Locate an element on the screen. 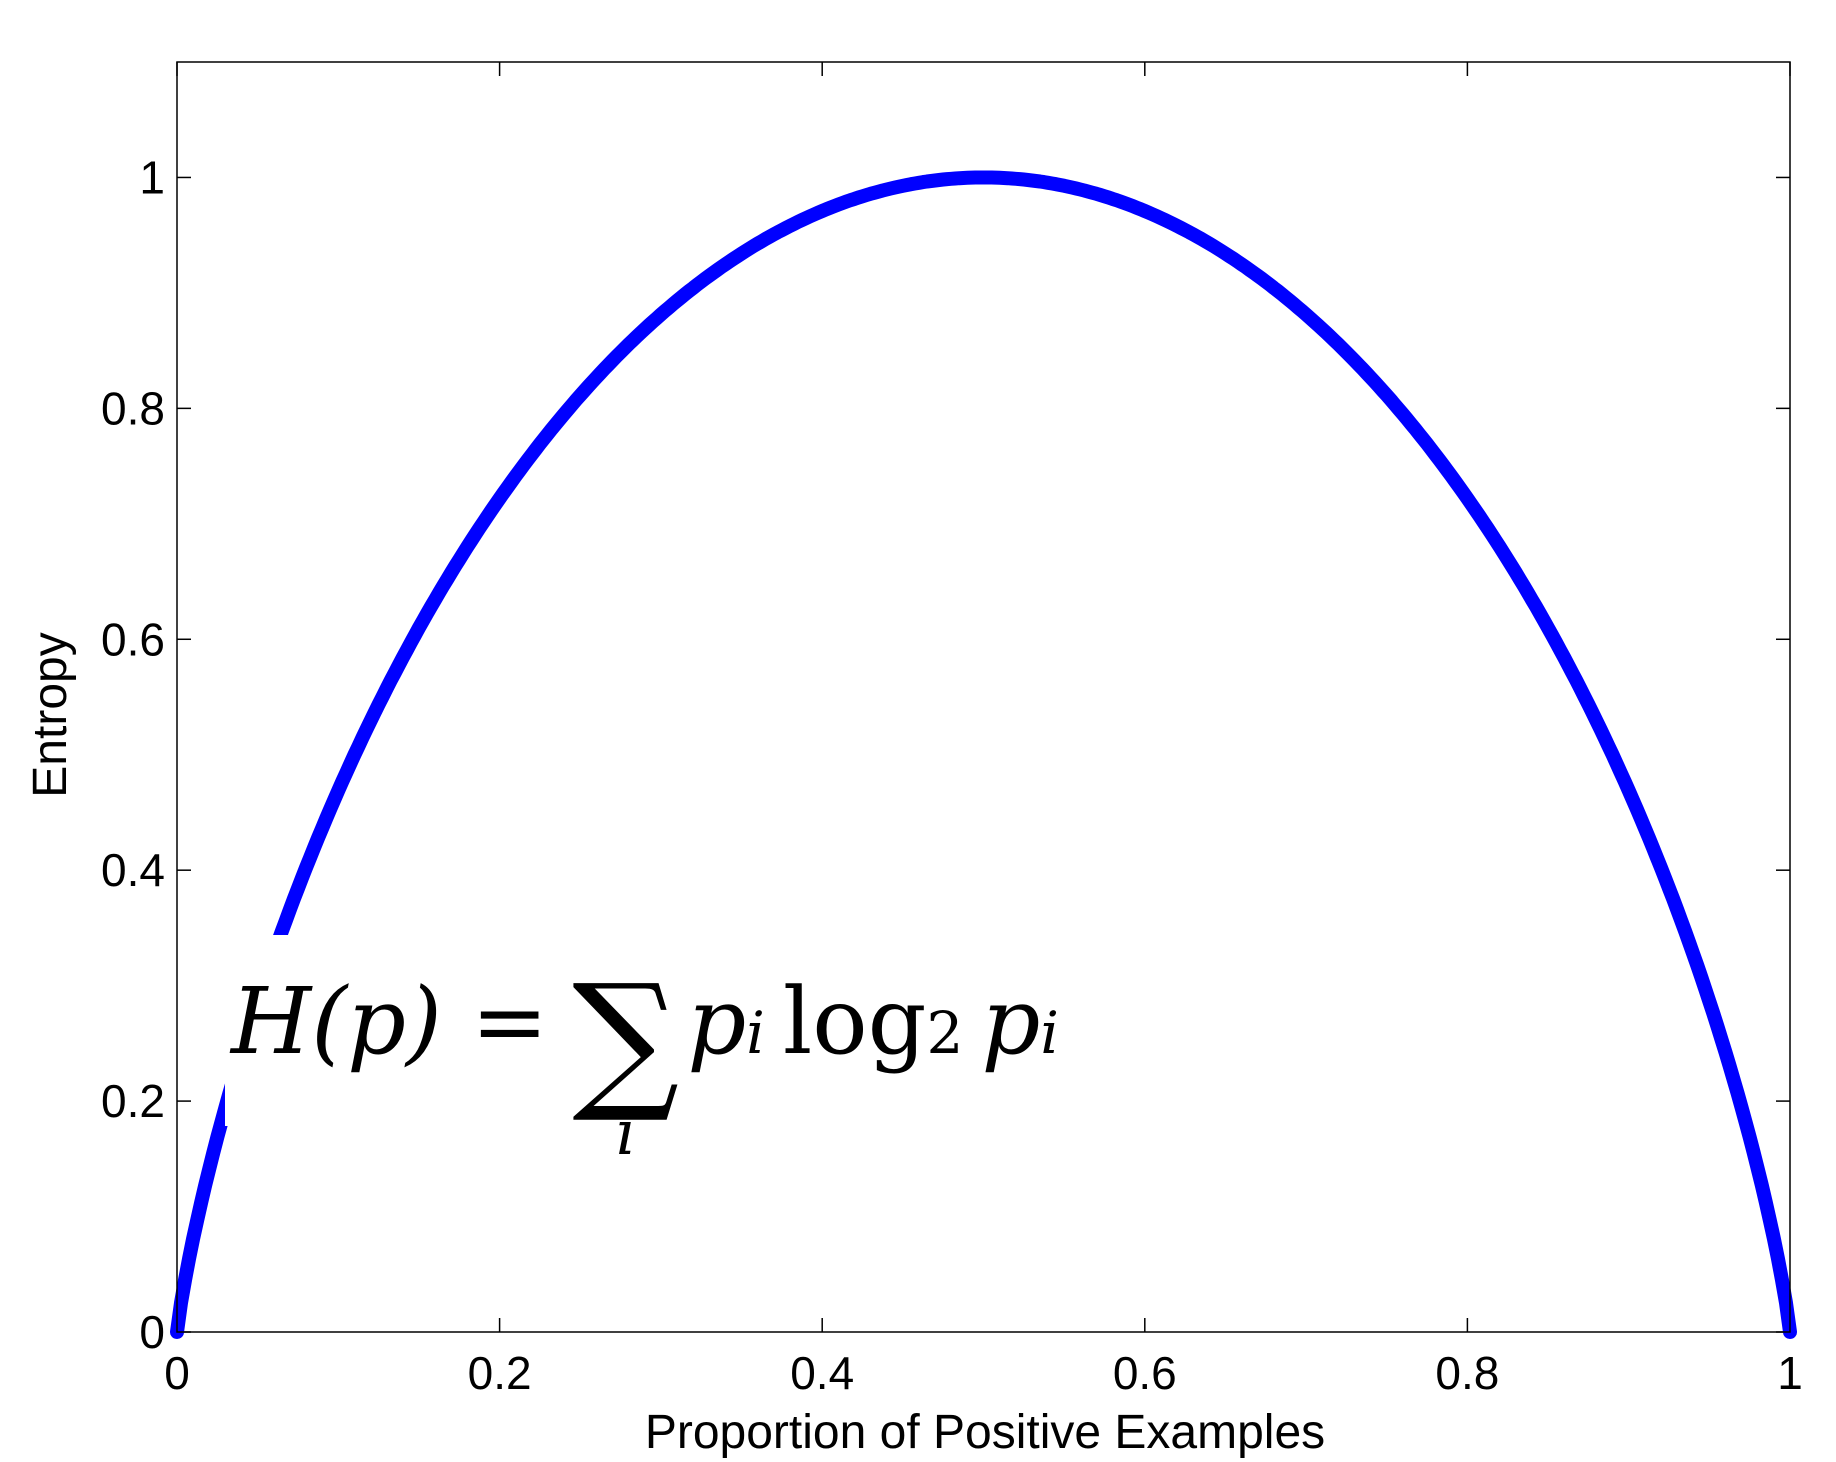  formula-log-base: 2 is located at coordinates (945, 1033).